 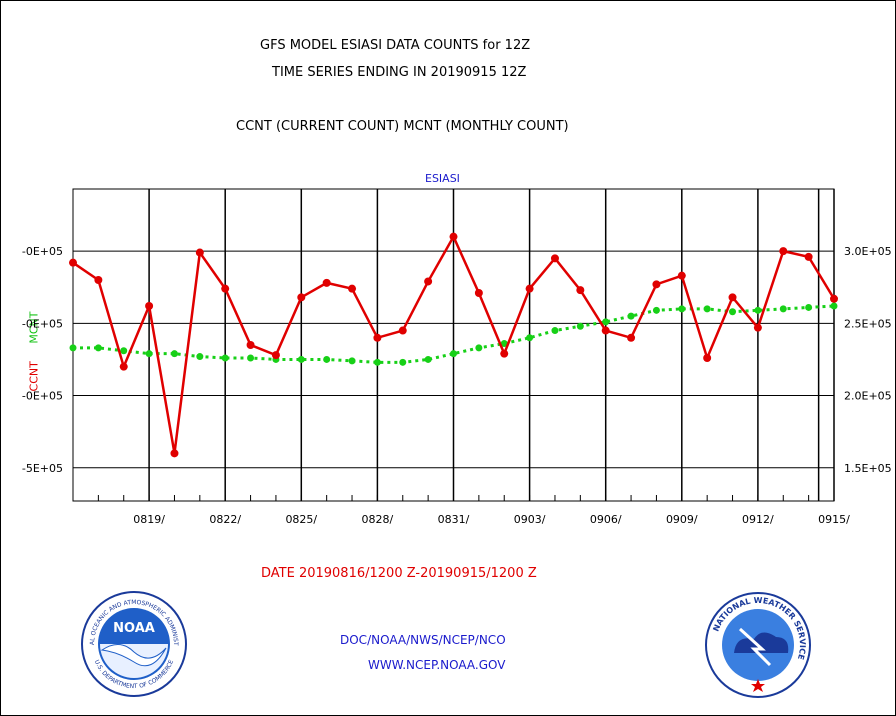 What do you see at coordinates (399, 72) in the screenshot?
I see `chart-title-timeseries: TIME SERIES ENDING IN 20190915 12Z` at bounding box center [399, 72].